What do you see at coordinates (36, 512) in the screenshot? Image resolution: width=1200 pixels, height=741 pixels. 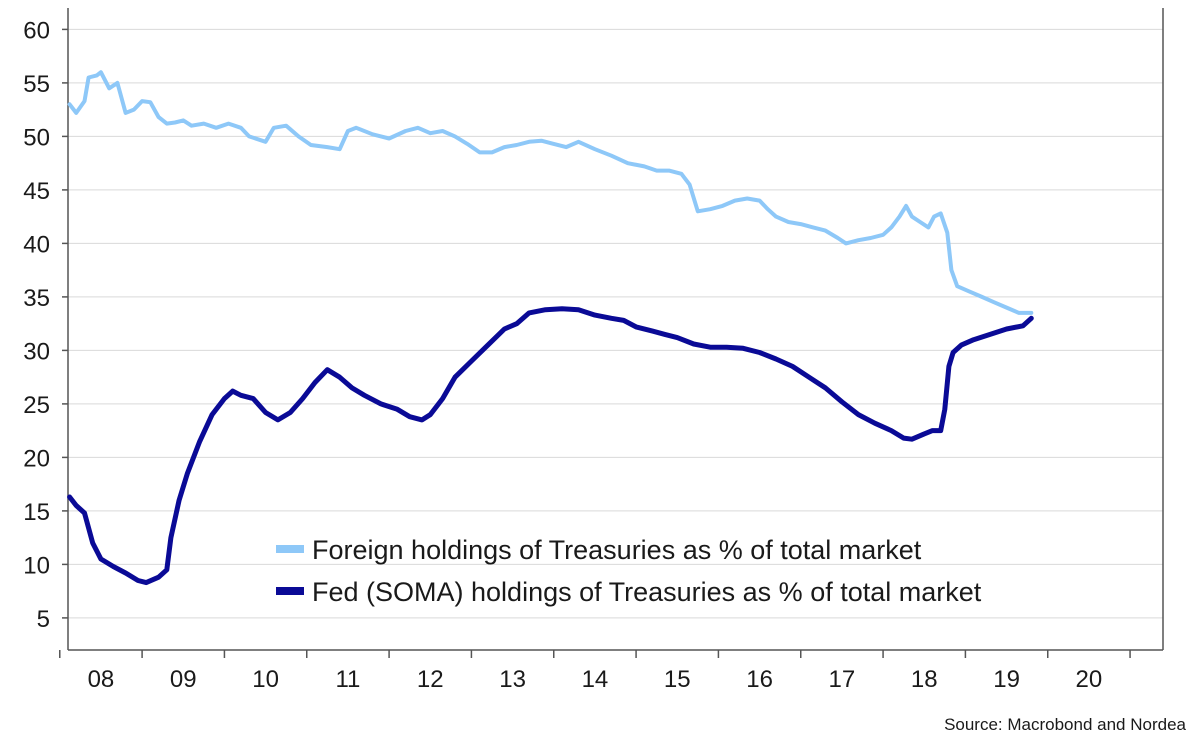 I see `y-tick-label-15: 15` at bounding box center [36, 512].